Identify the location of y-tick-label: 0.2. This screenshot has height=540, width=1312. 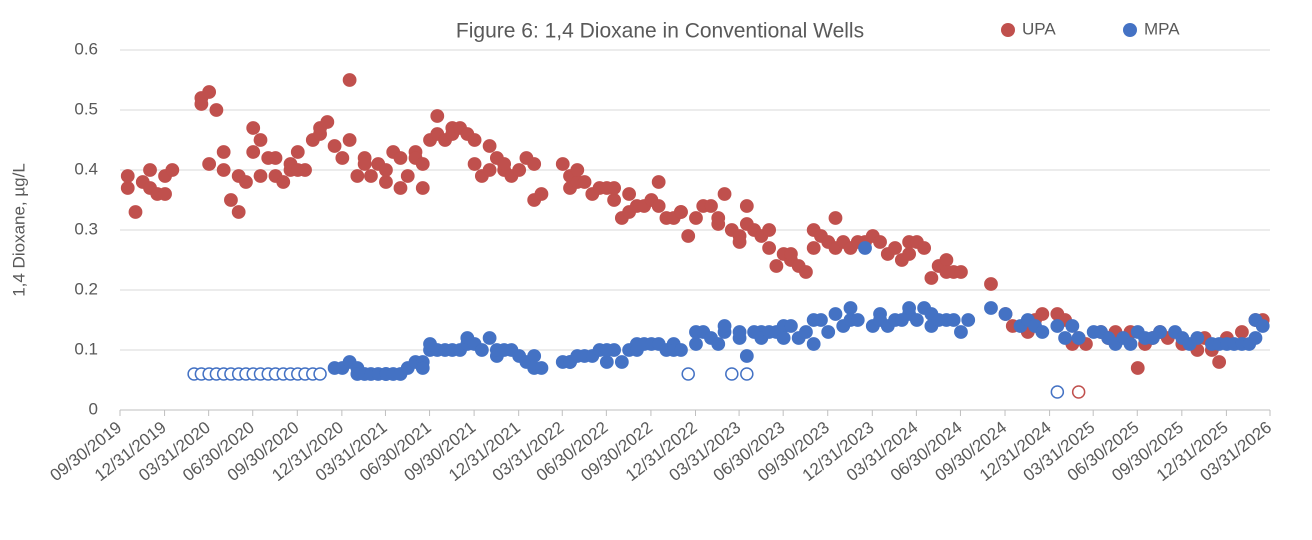
(86, 288).